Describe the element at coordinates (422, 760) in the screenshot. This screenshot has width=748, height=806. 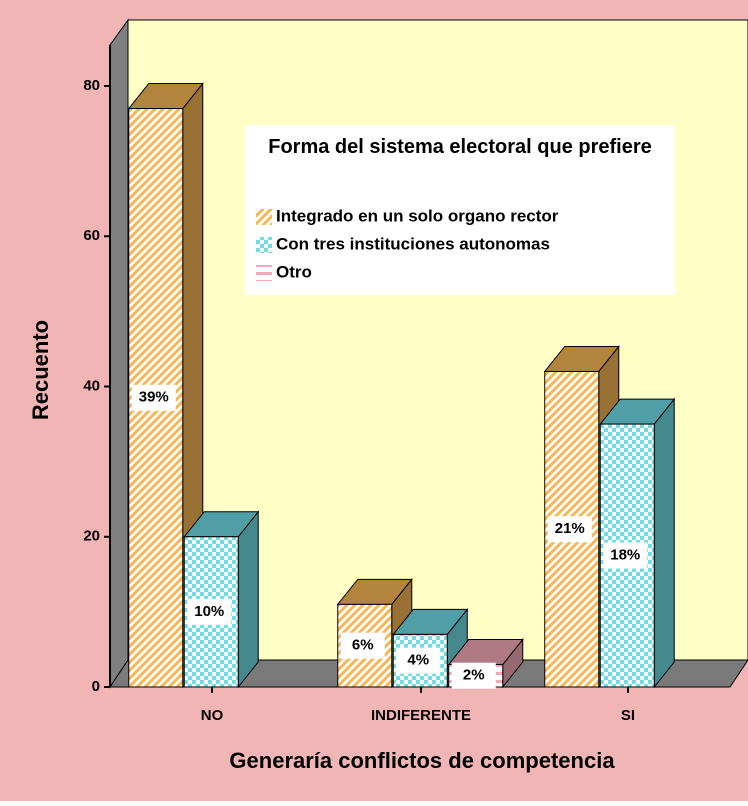
I see `x-axis-label: Generaría conflictos de competencia` at that location.